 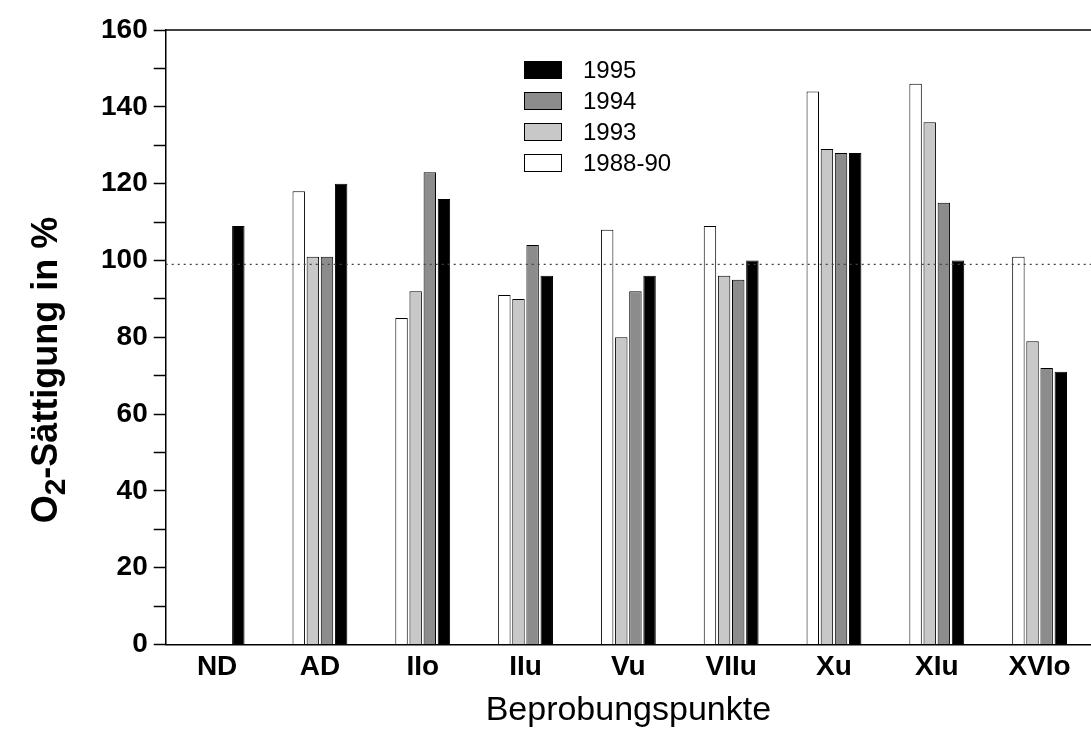 I want to click on x-tick-label: XIu, so click(x=937, y=666).